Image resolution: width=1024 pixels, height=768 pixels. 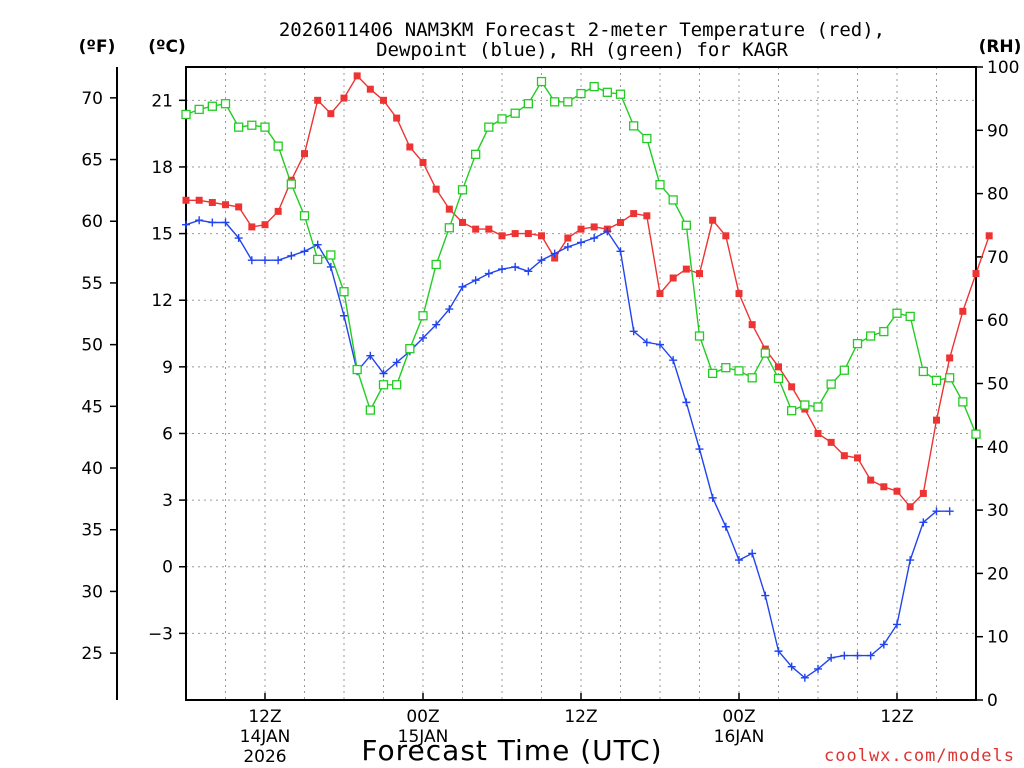 I want to click on c-tick-label-6: 3, so click(x=167, y=501).